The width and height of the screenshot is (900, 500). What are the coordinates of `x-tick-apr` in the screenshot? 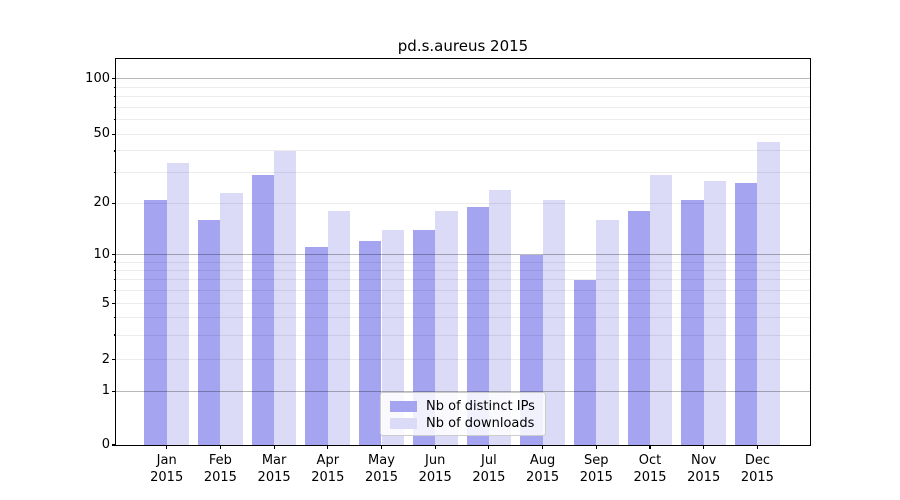 It's located at (328, 447).